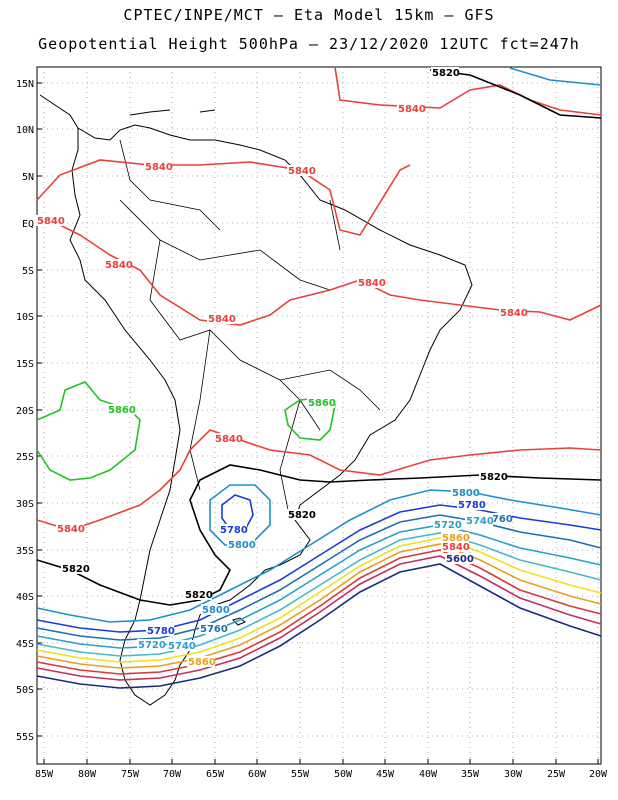 The height and width of the screenshot is (800, 618). I want to click on lon-label: 45W, so click(385, 774).